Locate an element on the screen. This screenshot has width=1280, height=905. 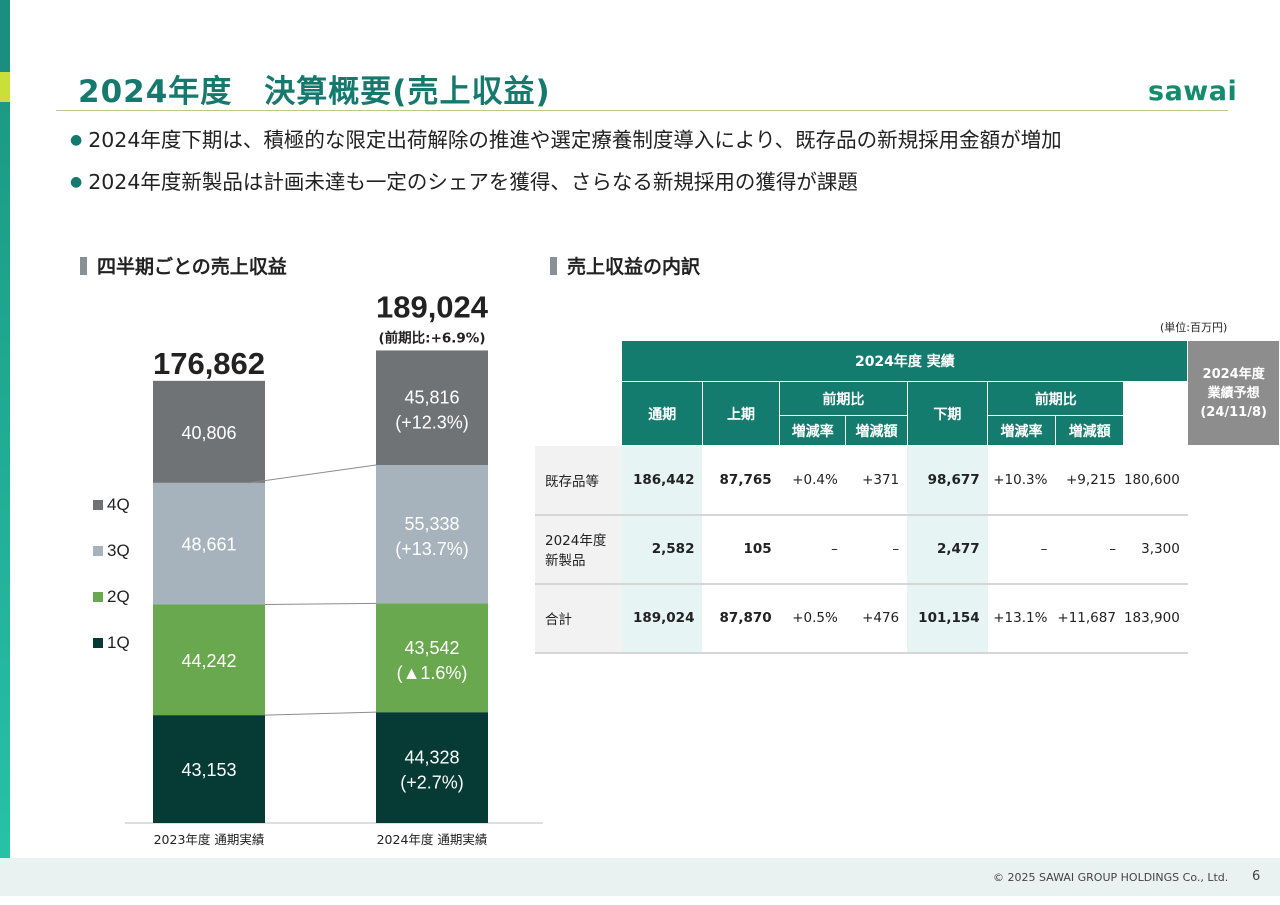
change-label: (+13.7%) is located at coordinates (432, 549).